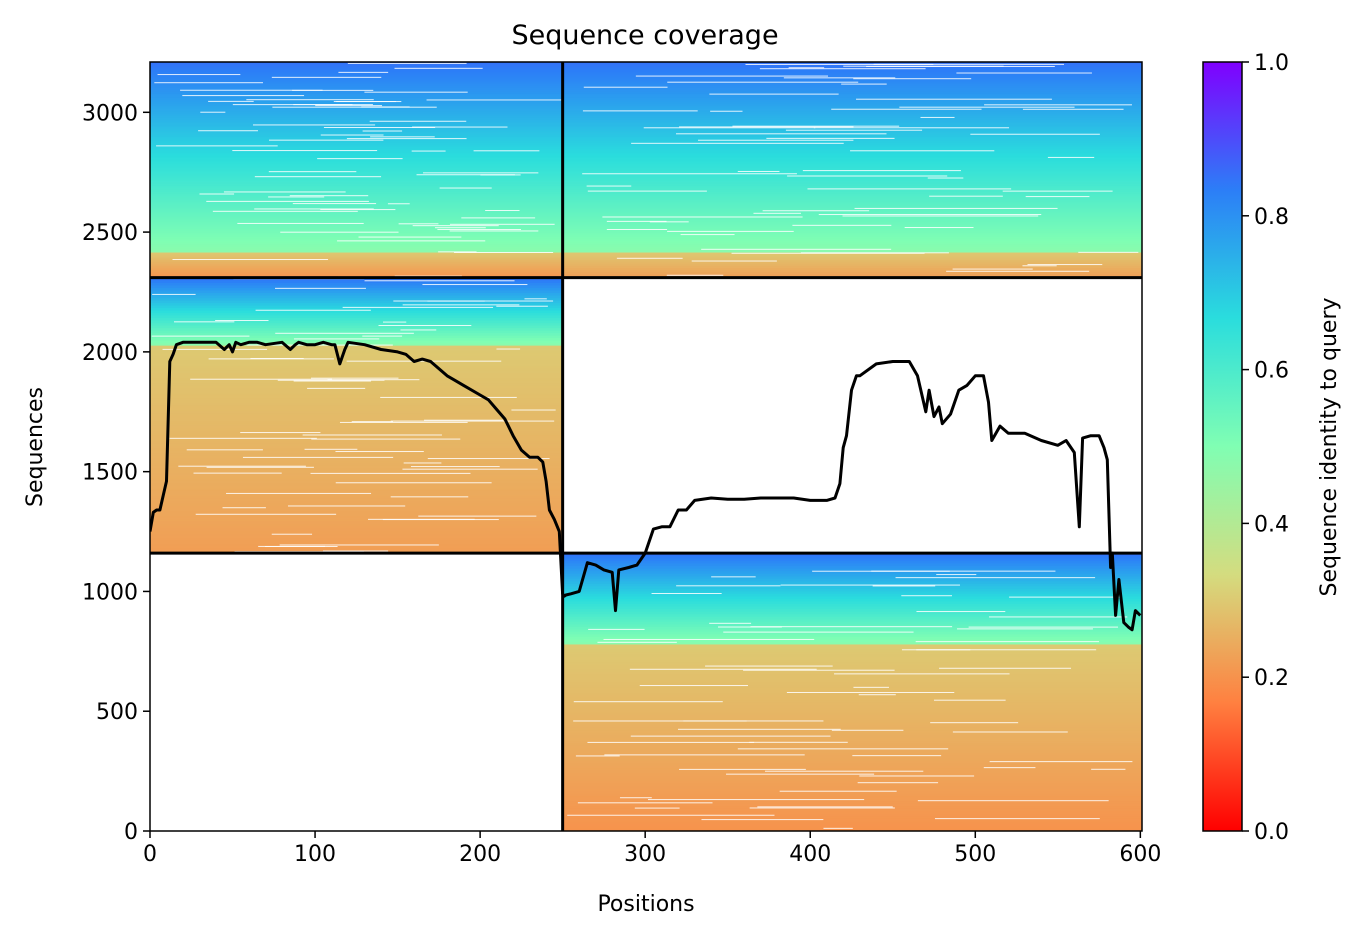 Image resolution: width=1364 pixels, height=939 pixels. I want to click on colorbar-tick-label: 0.4, so click(1271, 524).